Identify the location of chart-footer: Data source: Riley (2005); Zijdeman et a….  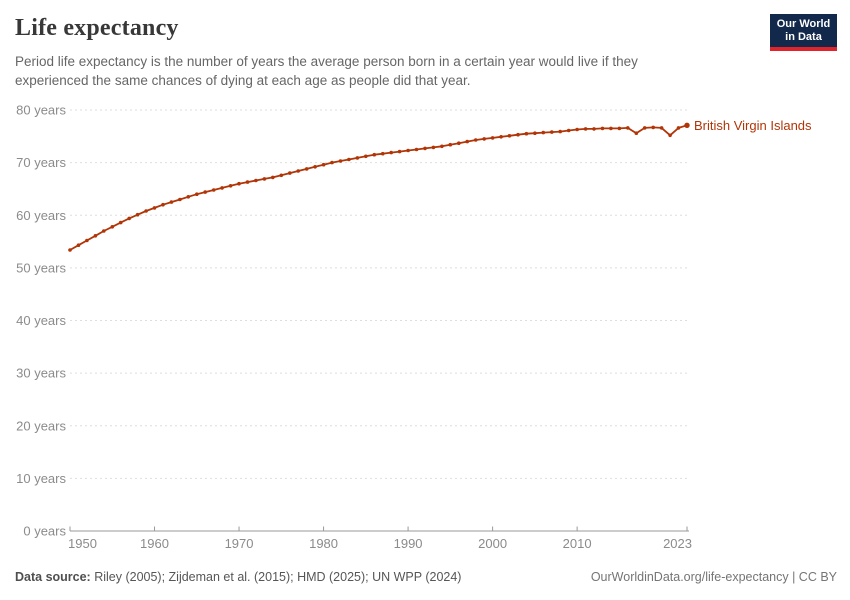
(425, 581).